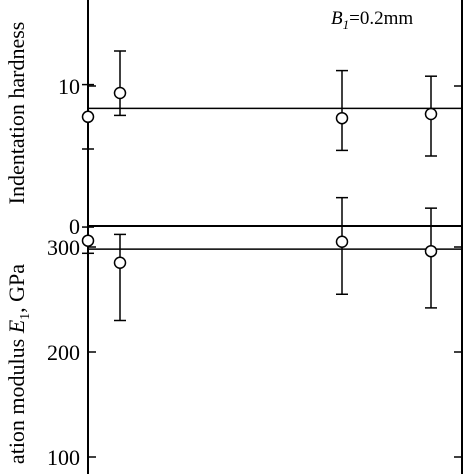 The height and width of the screenshot is (474, 474). I want to click on top-y-axis-title: Indentation hardness, so click(16, 113).